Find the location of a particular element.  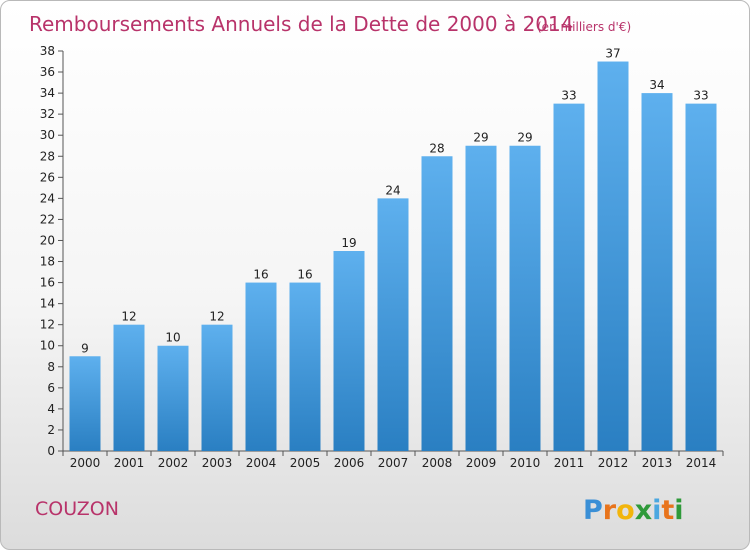

y-tick-label: 0 is located at coordinates (51, 451).